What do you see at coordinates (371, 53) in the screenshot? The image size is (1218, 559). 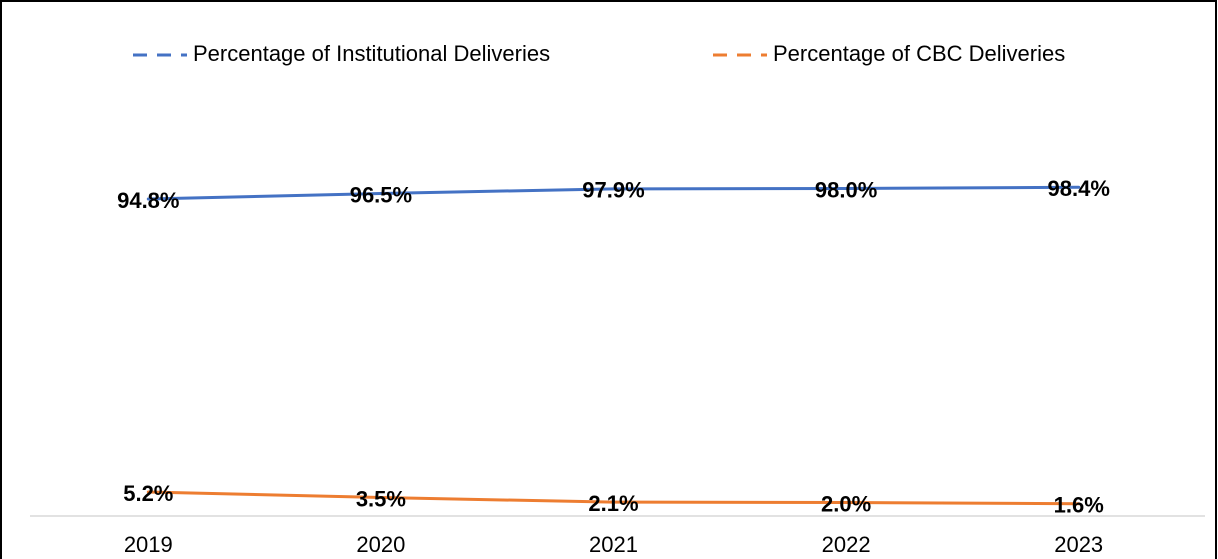 I see `legend-label: Percentage of Institutional Deliveries` at bounding box center [371, 53].